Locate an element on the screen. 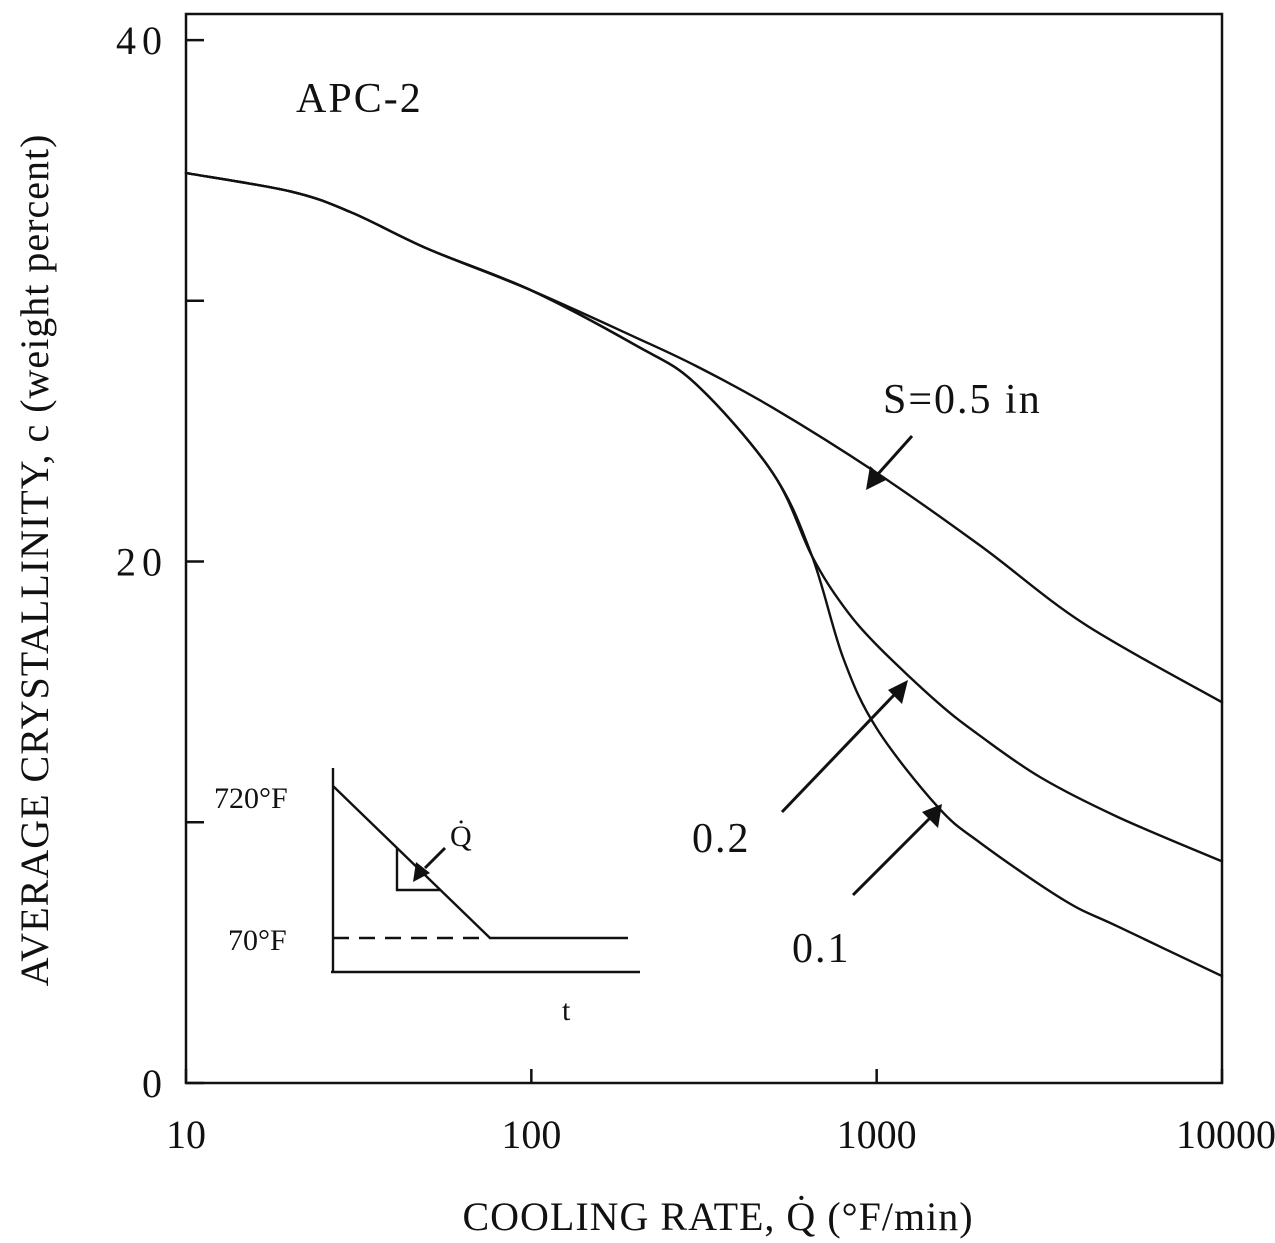 Image resolution: width=1275 pixels, height=1243 pixels. y-axis-ticks: 0 20 40 is located at coordinates (160, 562).